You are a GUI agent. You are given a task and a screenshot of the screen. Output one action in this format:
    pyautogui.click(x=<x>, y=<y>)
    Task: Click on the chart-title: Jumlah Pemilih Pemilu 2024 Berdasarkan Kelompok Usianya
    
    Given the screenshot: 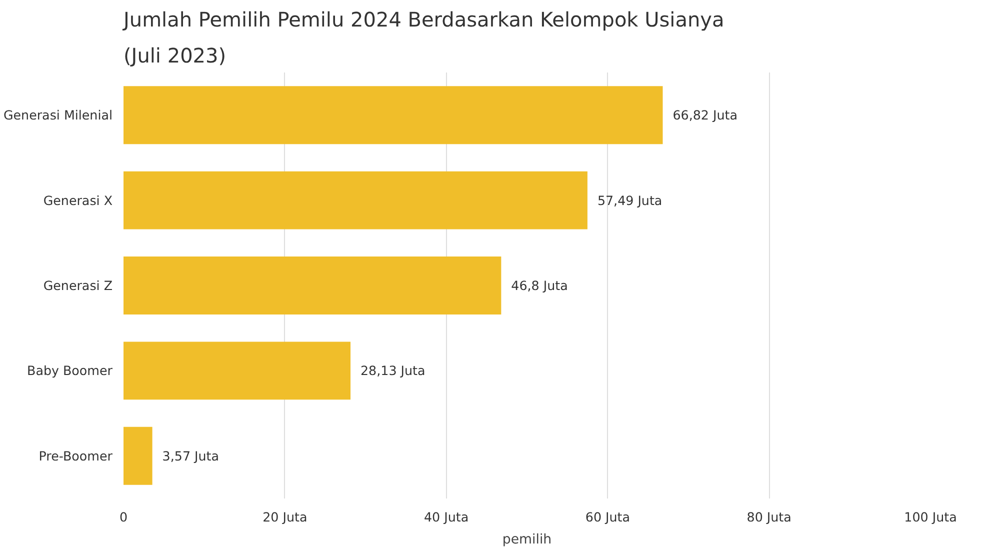 What is the action you would take?
    pyautogui.click(x=423, y=20)
    